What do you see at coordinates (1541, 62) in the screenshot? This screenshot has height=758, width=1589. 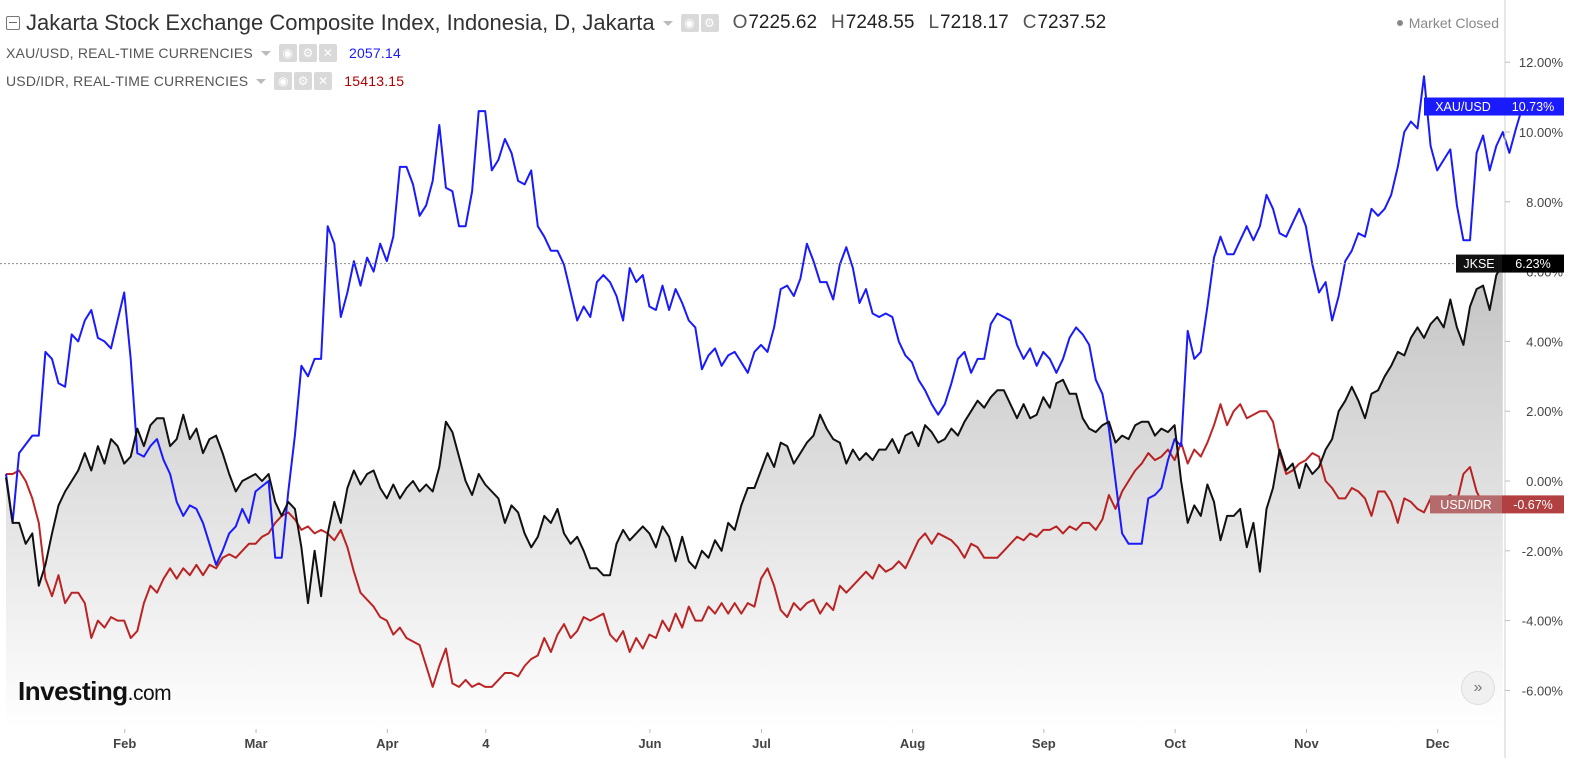 I see `y-tick-label: 12.00%` at bounding box center [1541, 62].